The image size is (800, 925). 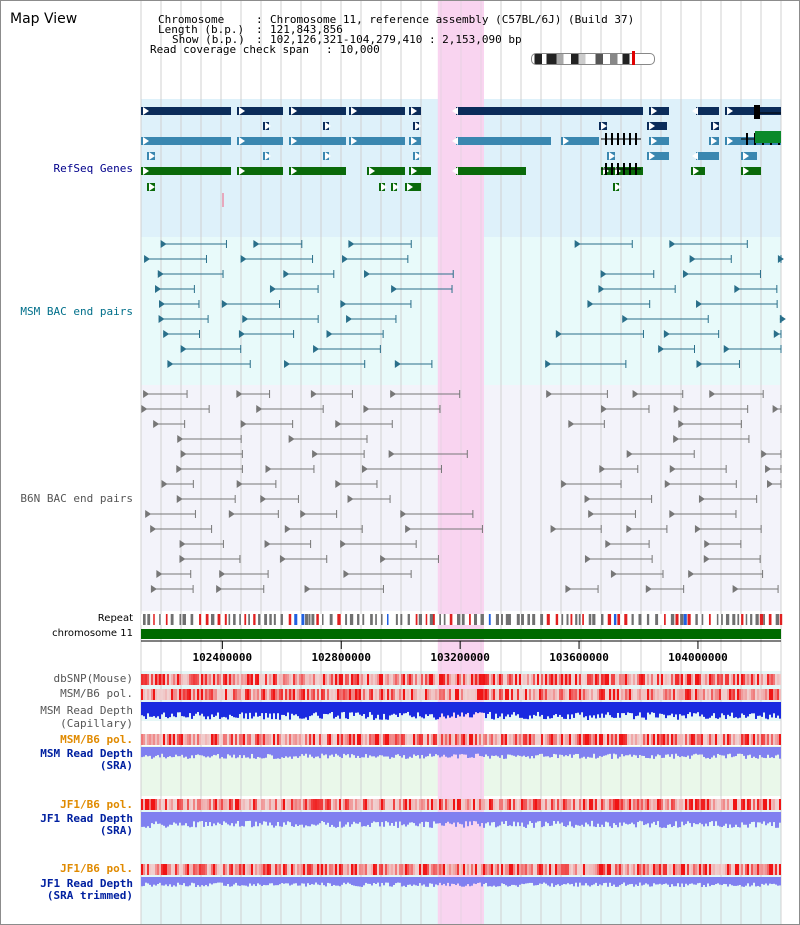 What do you see at coordinates (76, 311) in the screenshot?
I see `track-label-msm-bac: MSM BAC end pairs` at bounding box center [76, 311].